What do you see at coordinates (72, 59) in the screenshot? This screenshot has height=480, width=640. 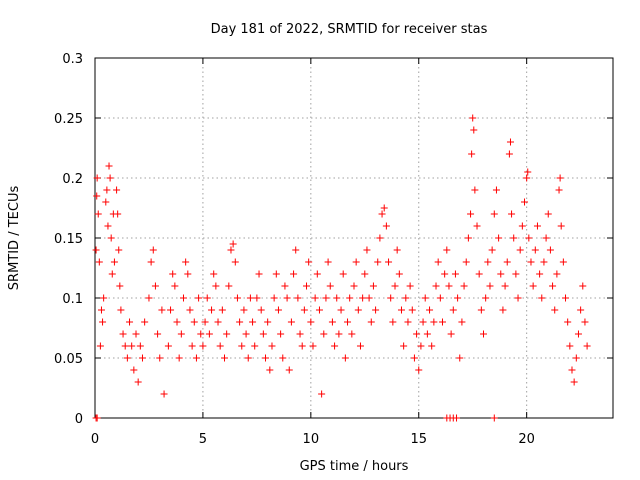 I see `y-tick-label: 0.3` at bounding box center [72, 59].